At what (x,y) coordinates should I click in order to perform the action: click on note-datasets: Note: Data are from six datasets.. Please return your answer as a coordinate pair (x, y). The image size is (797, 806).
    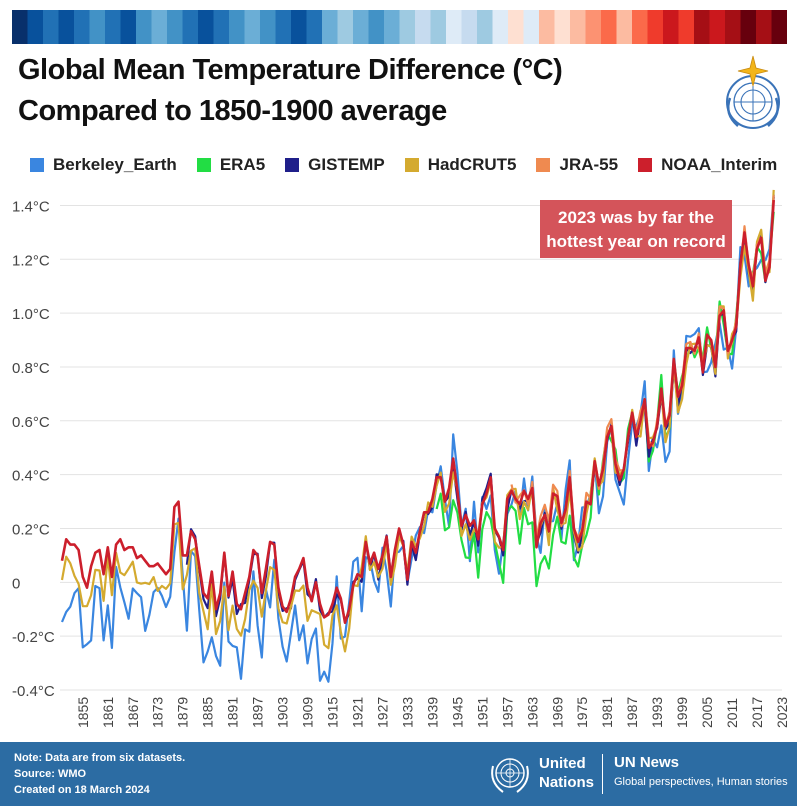
    Looking at the image, I should click on (100, 758).